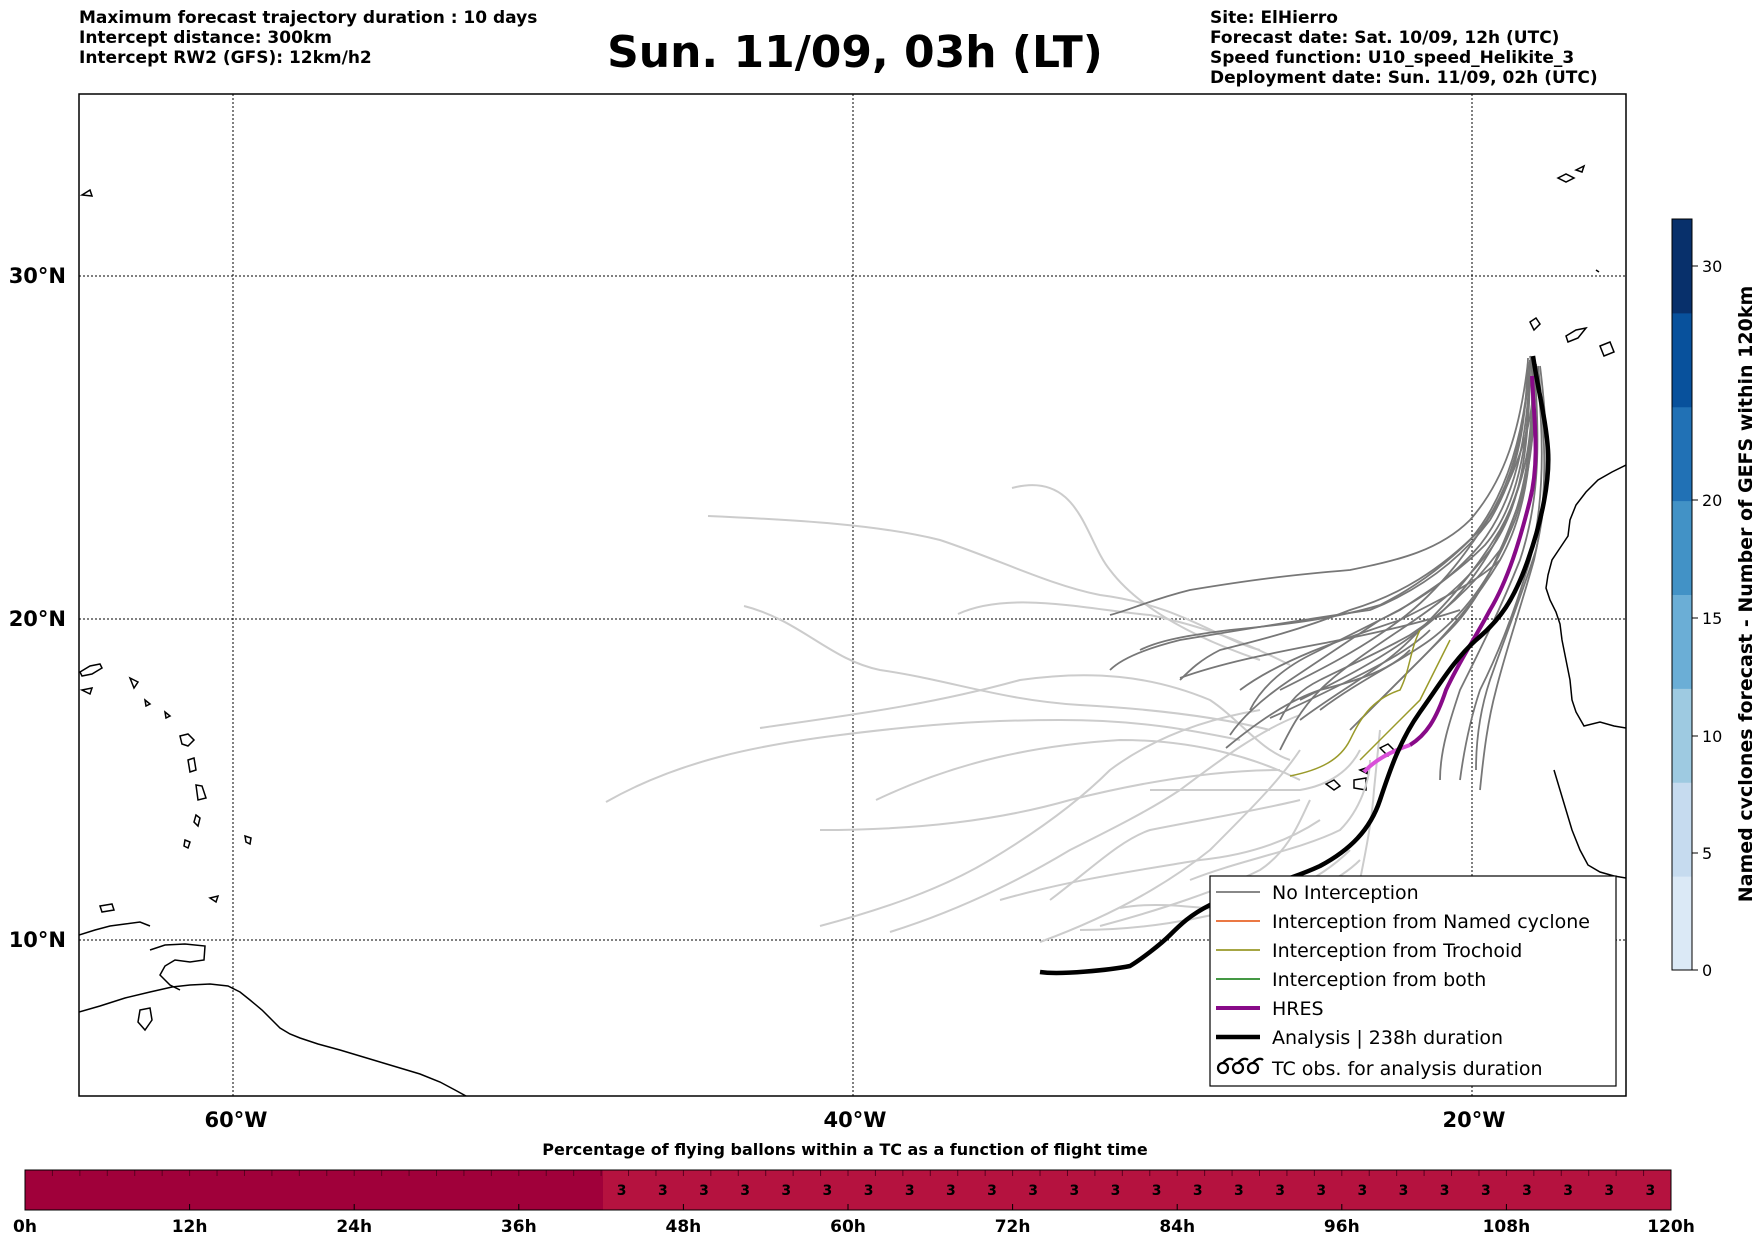 This screenshot has width=1752, height=1241. Describe the element at coordinates (248, 840) in the screenshot. I see `island-barbados` at that location.